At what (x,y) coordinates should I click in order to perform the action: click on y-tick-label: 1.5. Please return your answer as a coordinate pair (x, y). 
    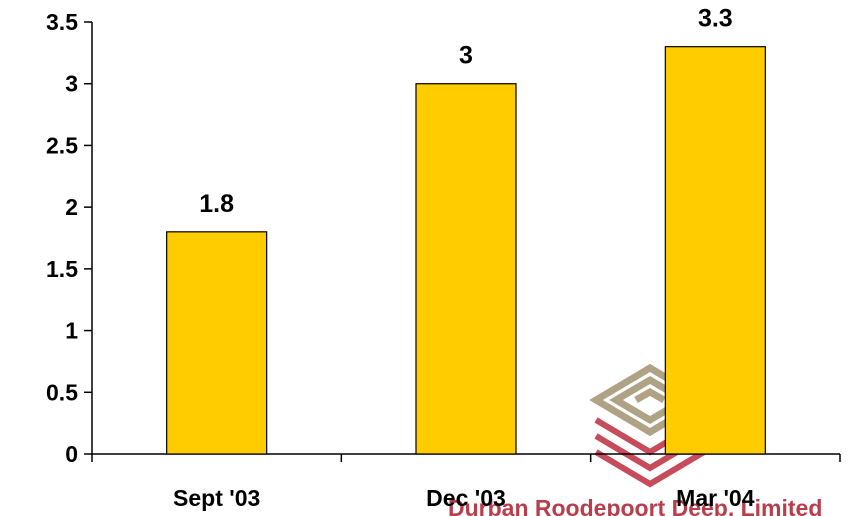
    Looking at the image, I should click on (62, 269).